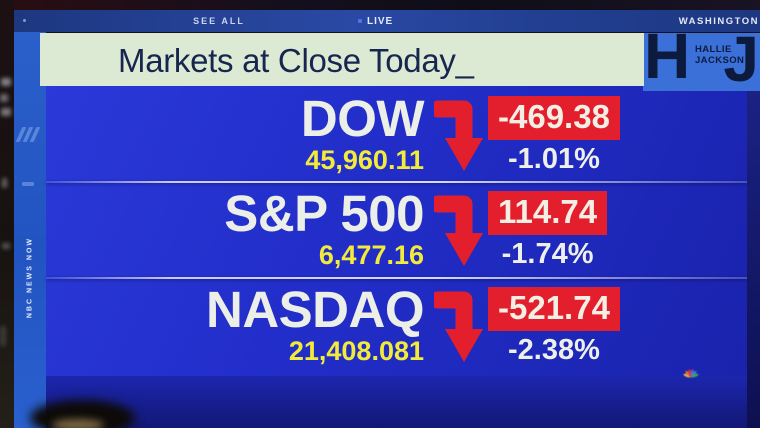 The image size is (760, 428). I want to click on change-badge: 114.74, so click(548, 213).